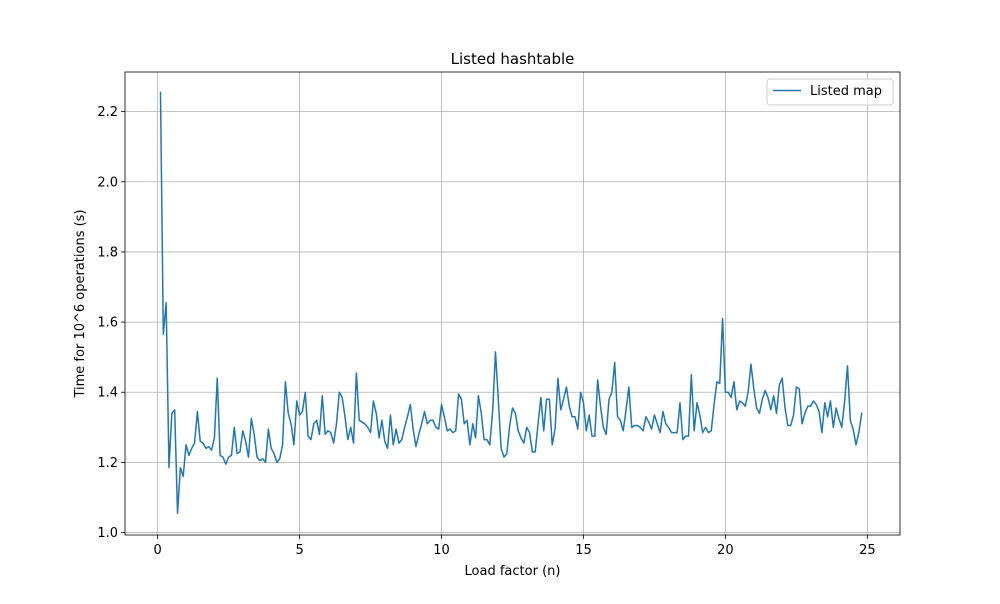 This screenshot has width=1000, height=604. I want to click on legend-box, so click(830, 92).